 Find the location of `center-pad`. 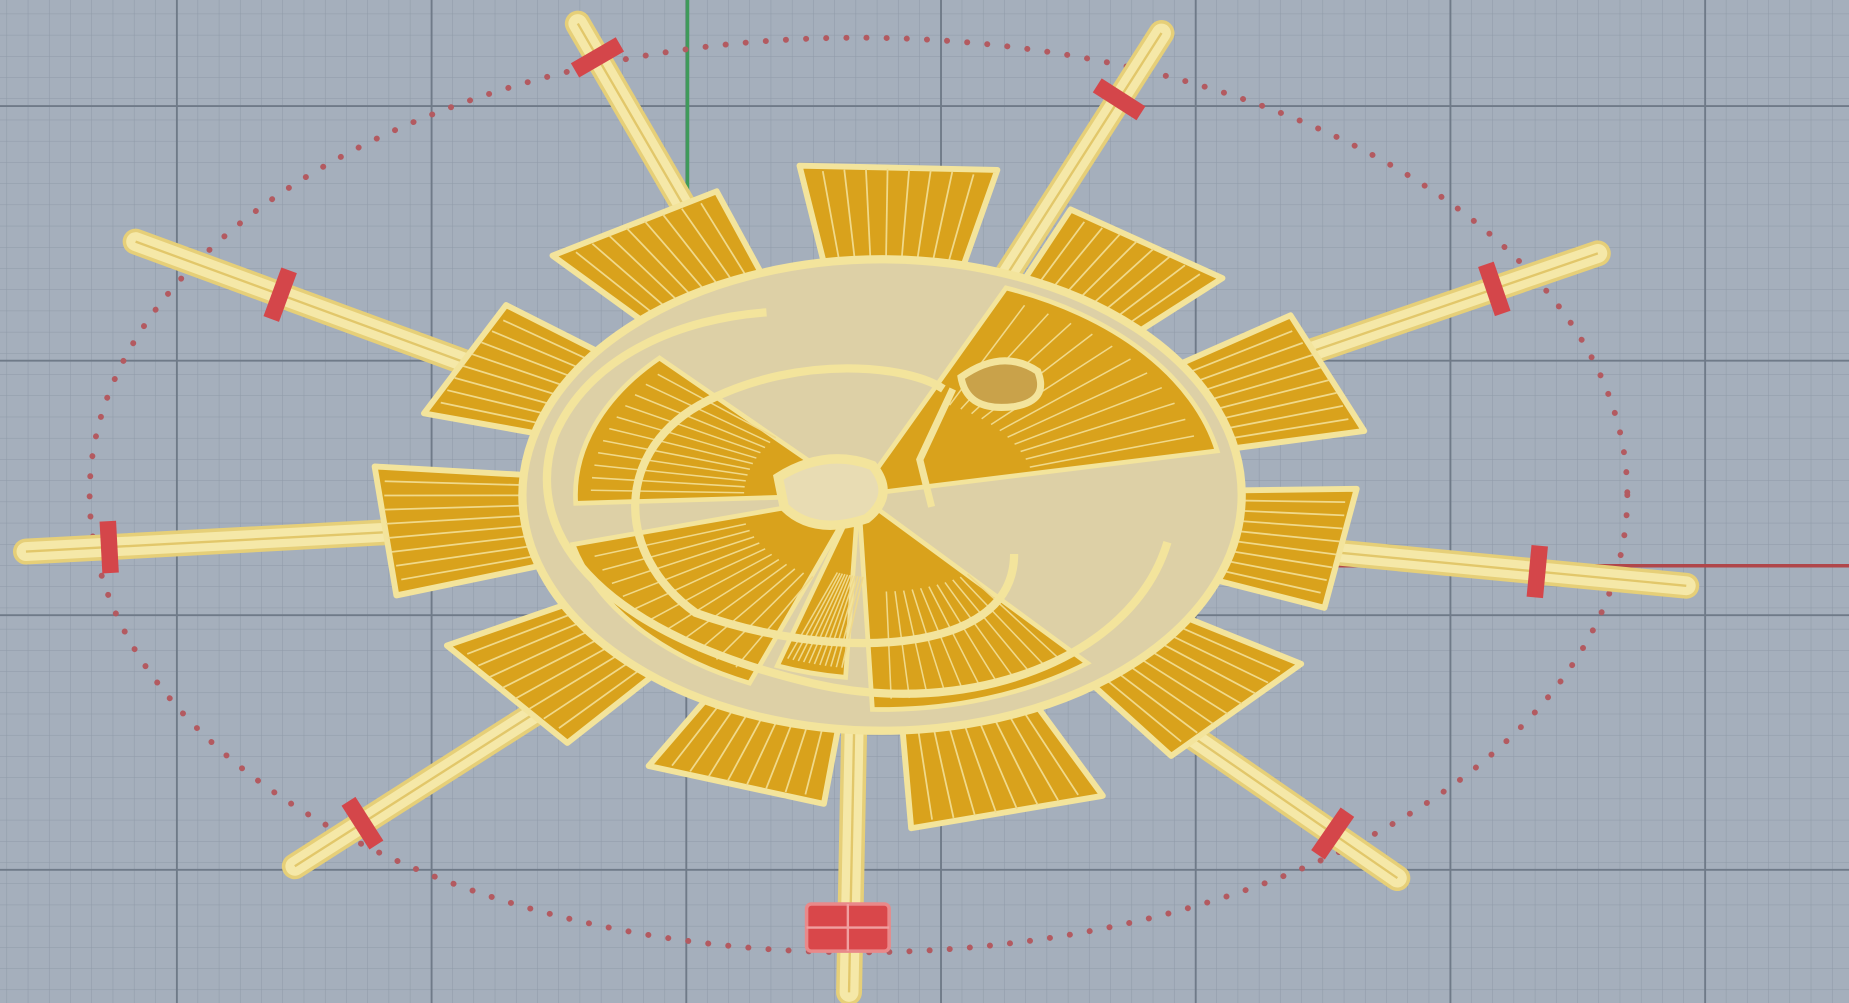

center-pad is located at coordinates (830, 492).